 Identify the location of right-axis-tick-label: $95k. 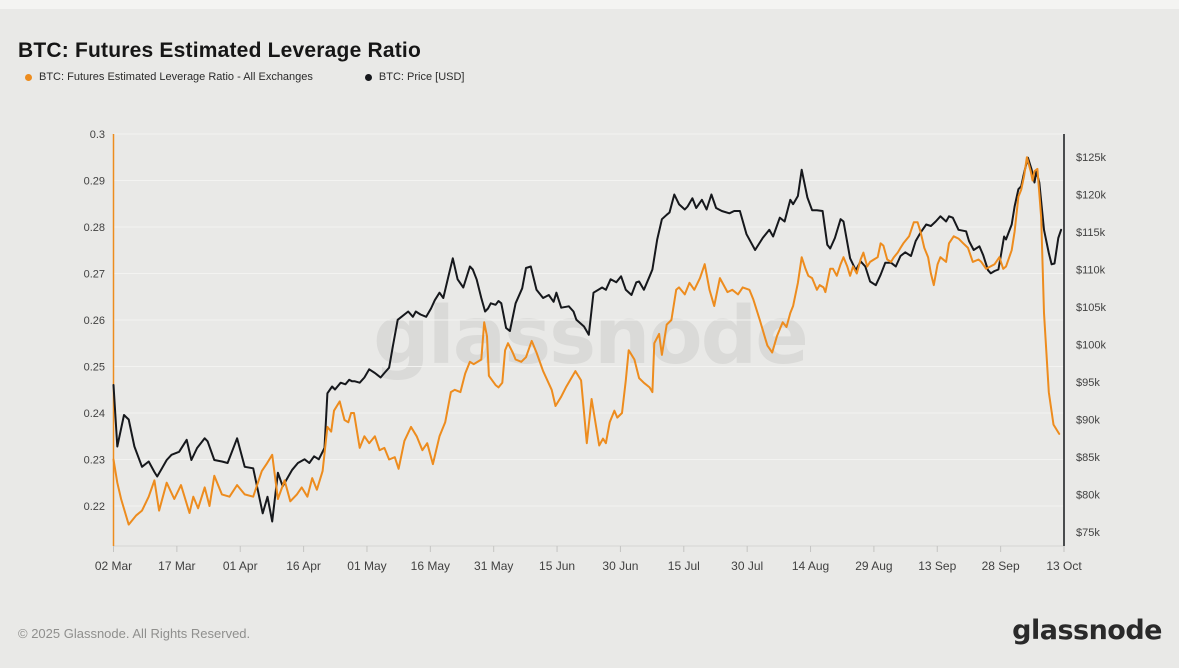
(1088, 383).